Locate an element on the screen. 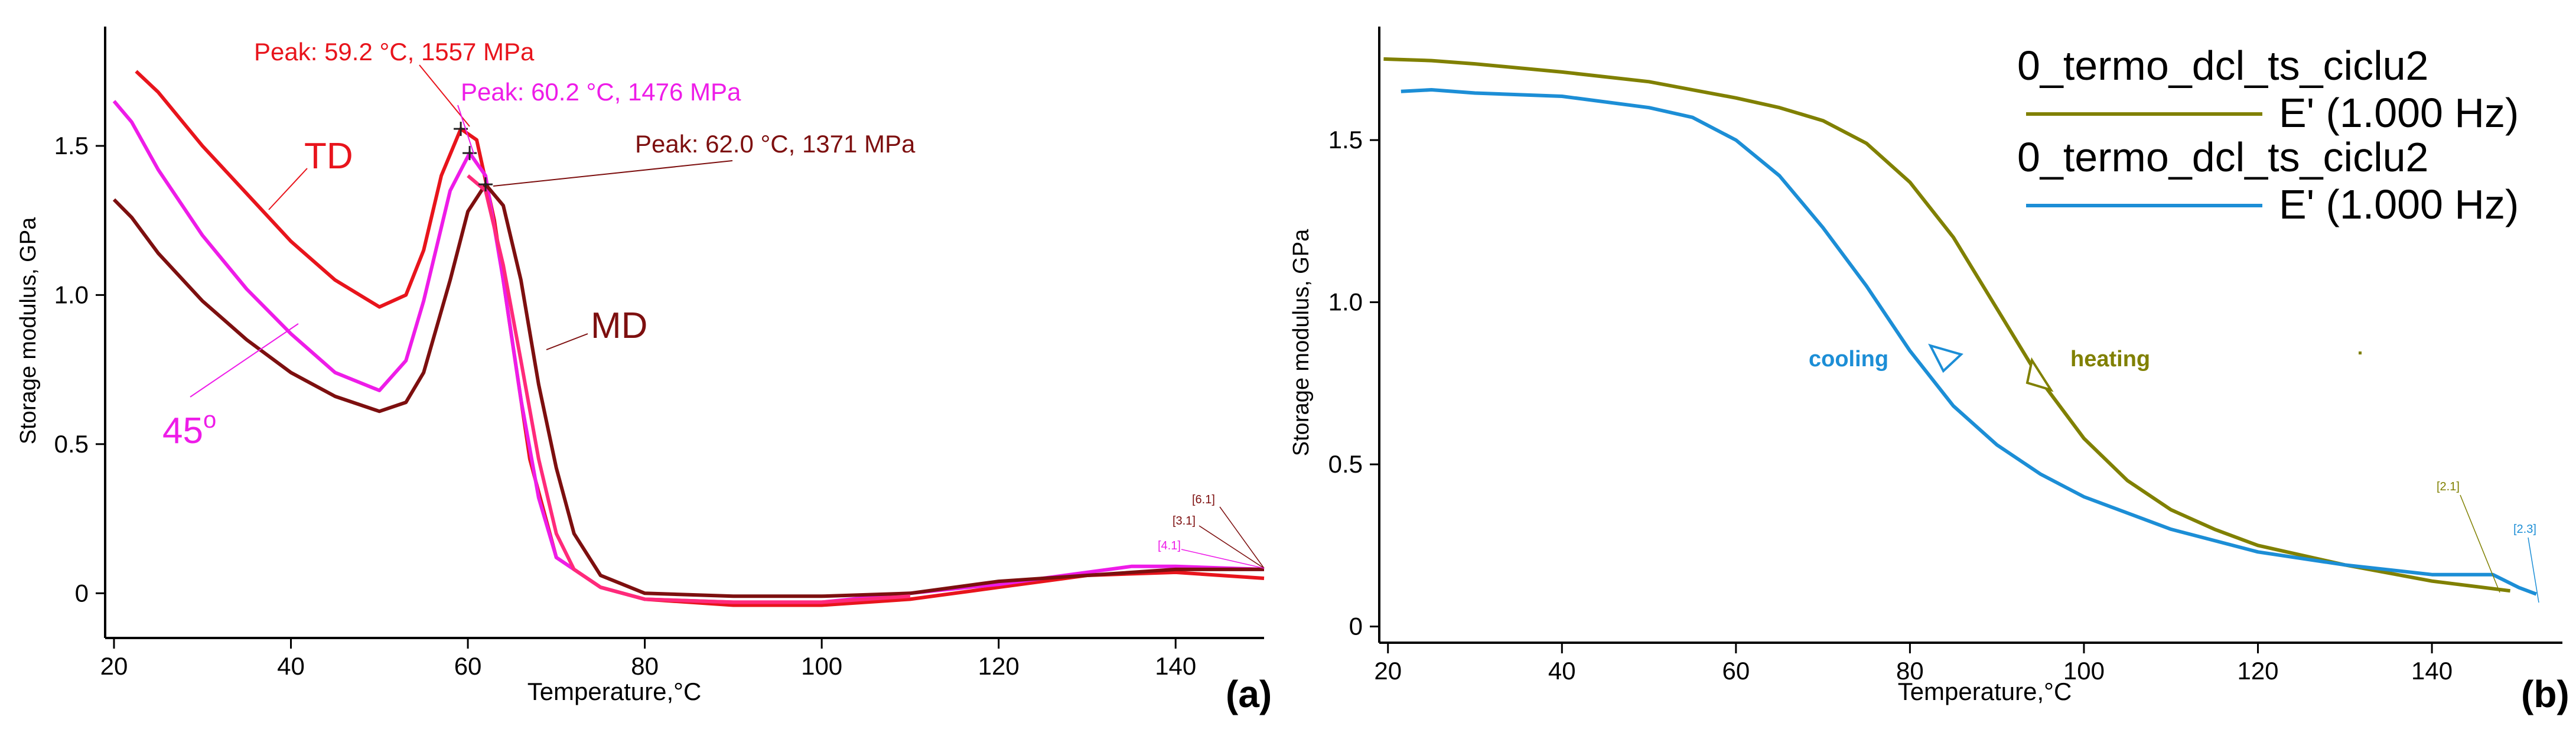  tag-31: [3.1] is located at coordinates (1184, 521).